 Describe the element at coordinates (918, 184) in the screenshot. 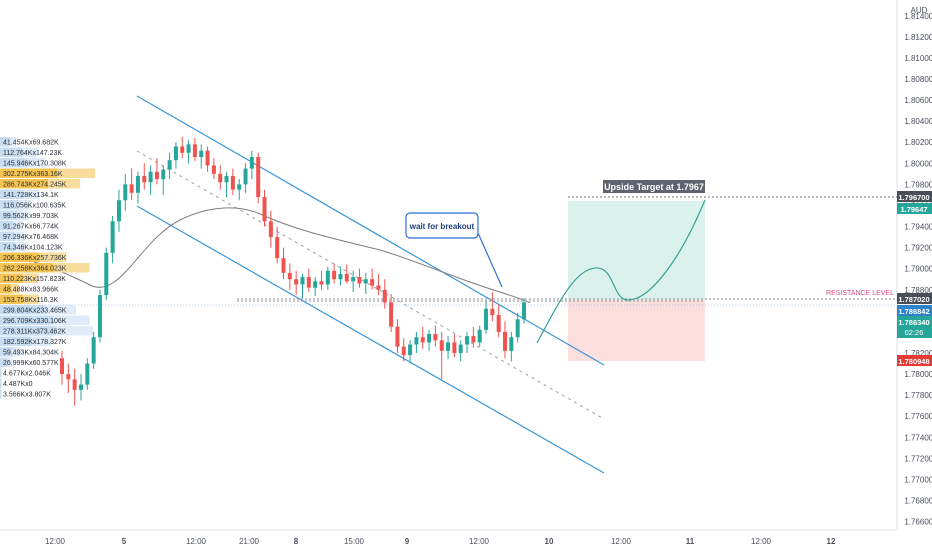

I see `price-tick-label: 1.798000` at that location.